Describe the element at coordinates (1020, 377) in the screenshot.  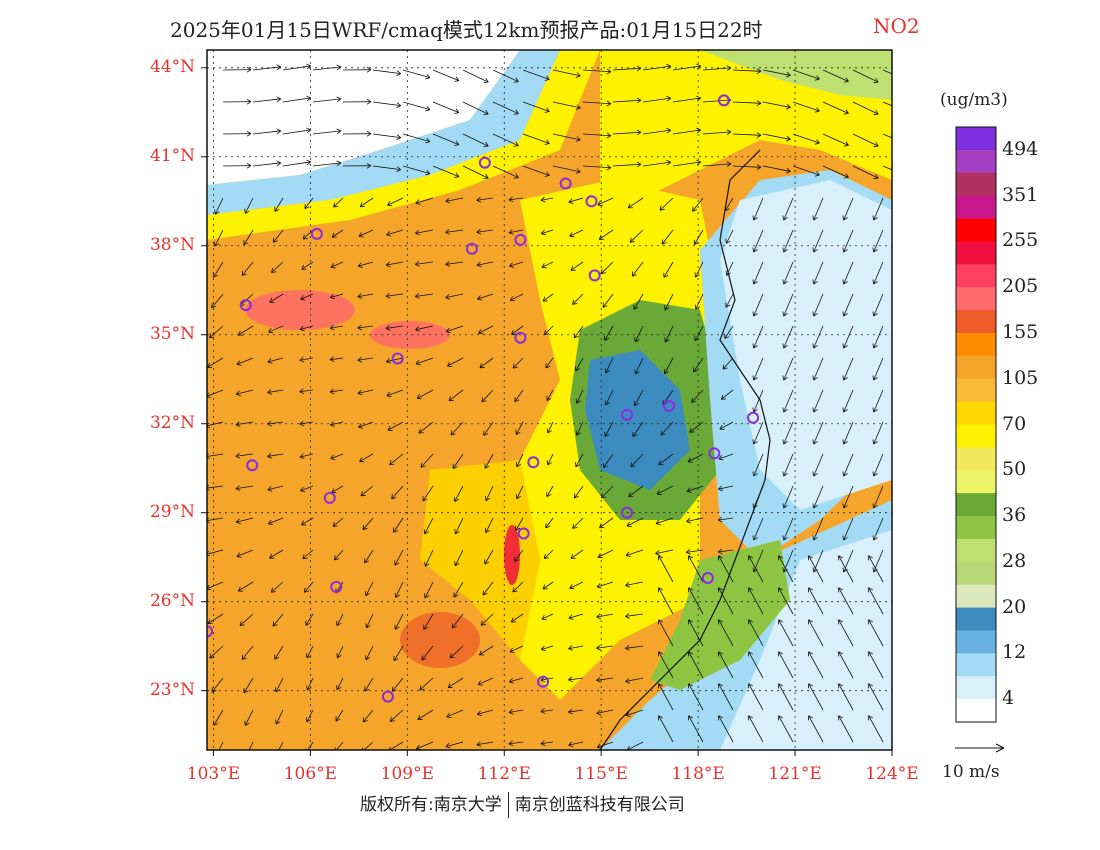
I see `colorbar-tick-label: 105` at that location.